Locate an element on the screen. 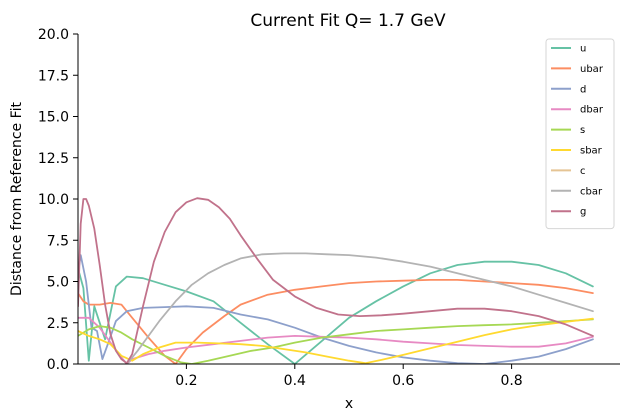  x-tick-label: 0.6 is located at coordinates (403, 381).